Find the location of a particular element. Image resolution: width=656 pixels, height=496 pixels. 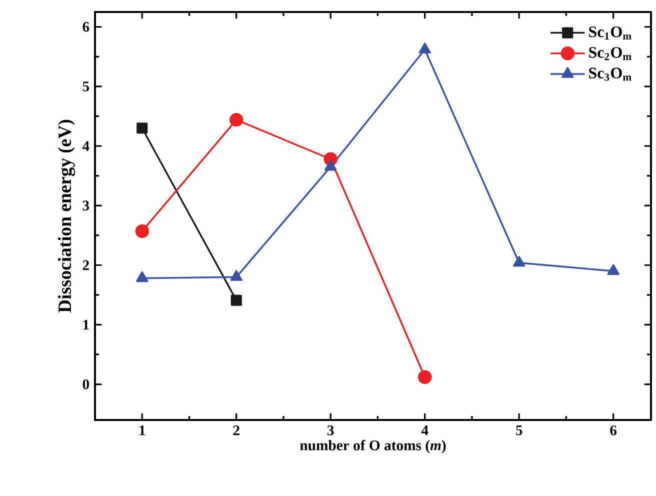

y-tick-label: 3 is located at coordinates (86, 205).